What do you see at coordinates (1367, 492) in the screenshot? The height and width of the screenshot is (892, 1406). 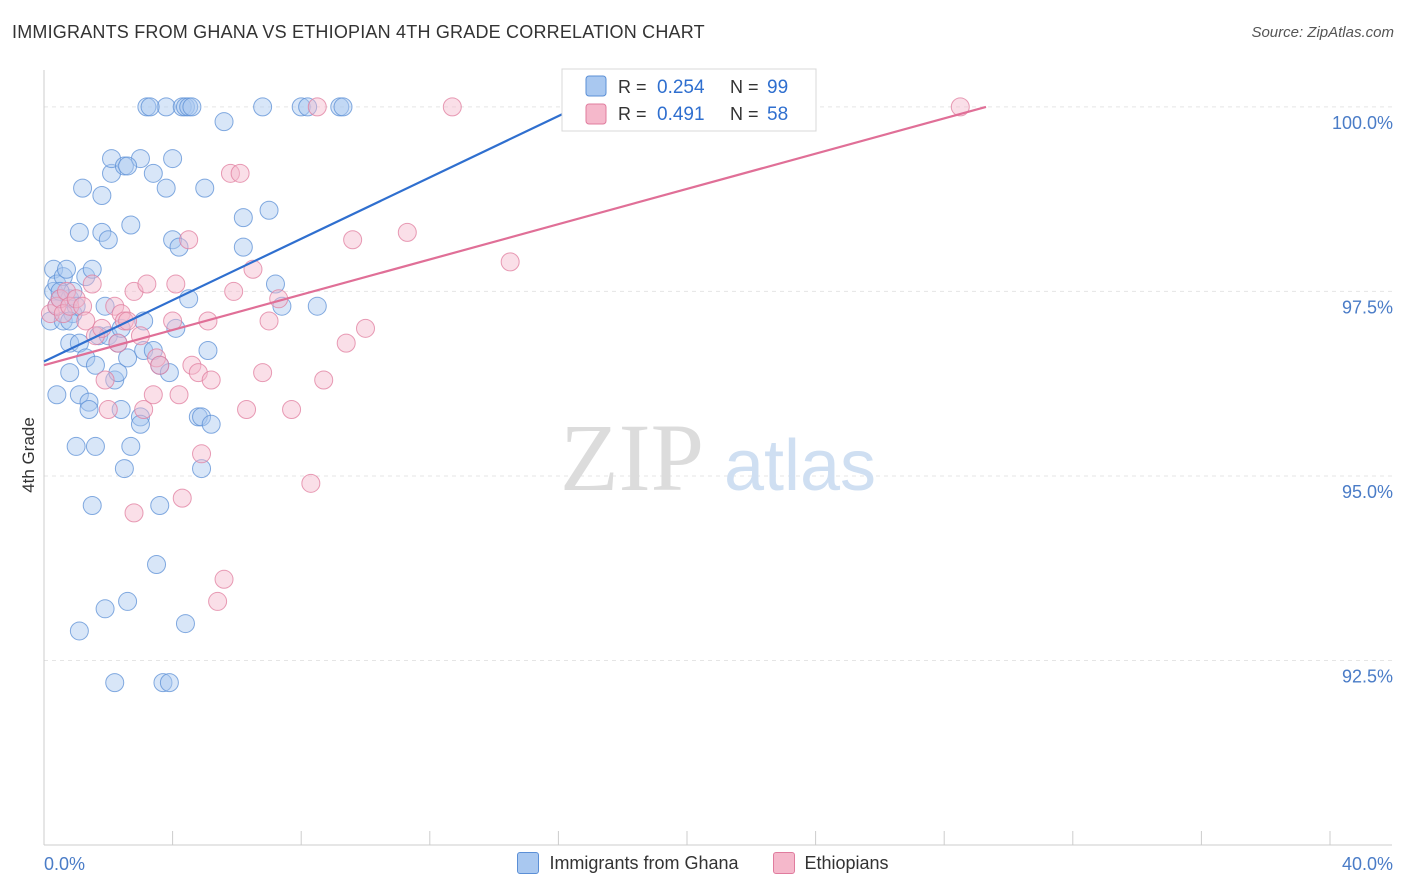 I see `y-tick-label-1: 95.0%` at bounding box center [1367, 492].